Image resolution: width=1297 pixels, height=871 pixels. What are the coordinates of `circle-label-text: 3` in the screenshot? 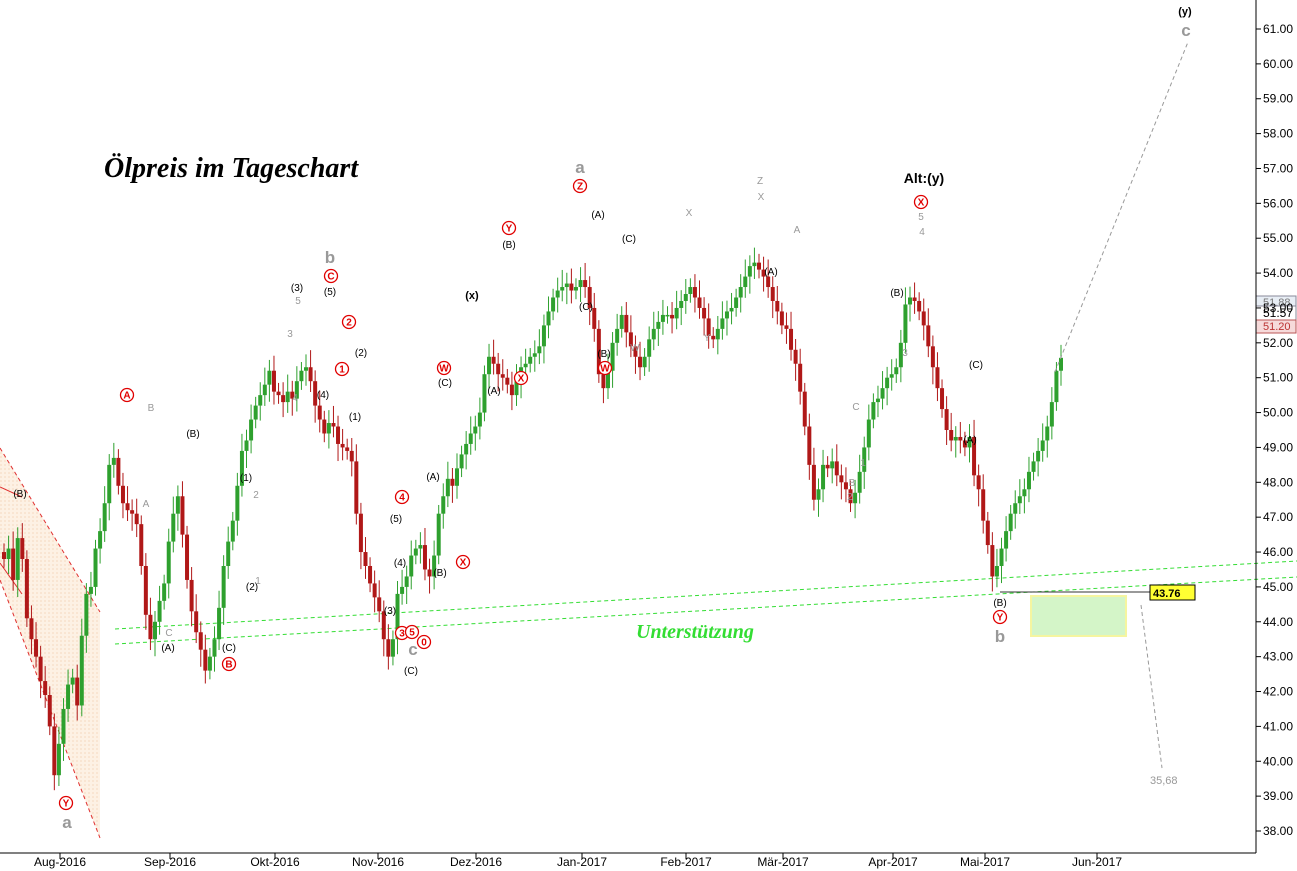 It's located at (402, 634).